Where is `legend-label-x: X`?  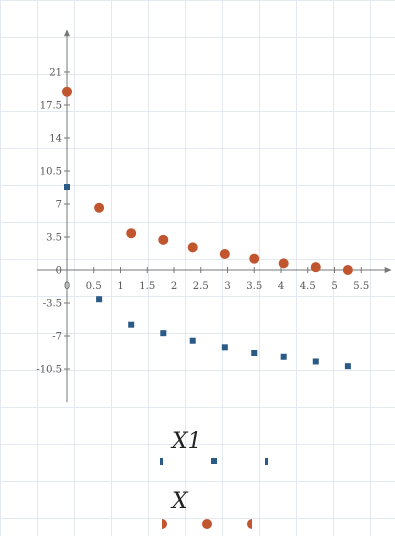 legend-label-x: X is located at coordinates (179, 501).